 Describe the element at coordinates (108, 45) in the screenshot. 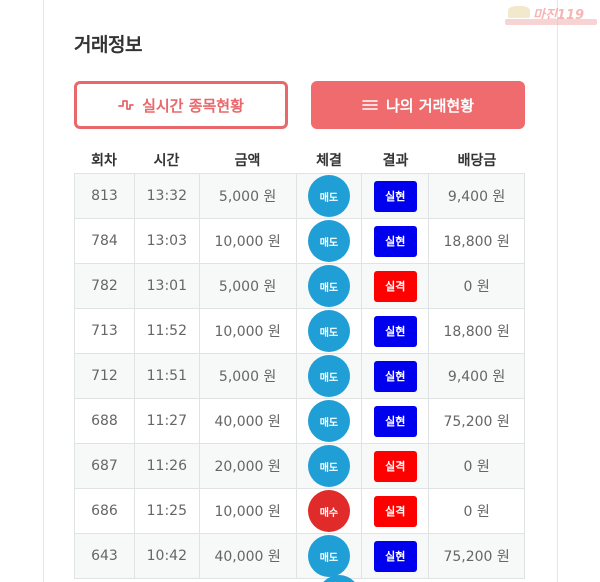

I see `section-title: 거래정보` at that location.